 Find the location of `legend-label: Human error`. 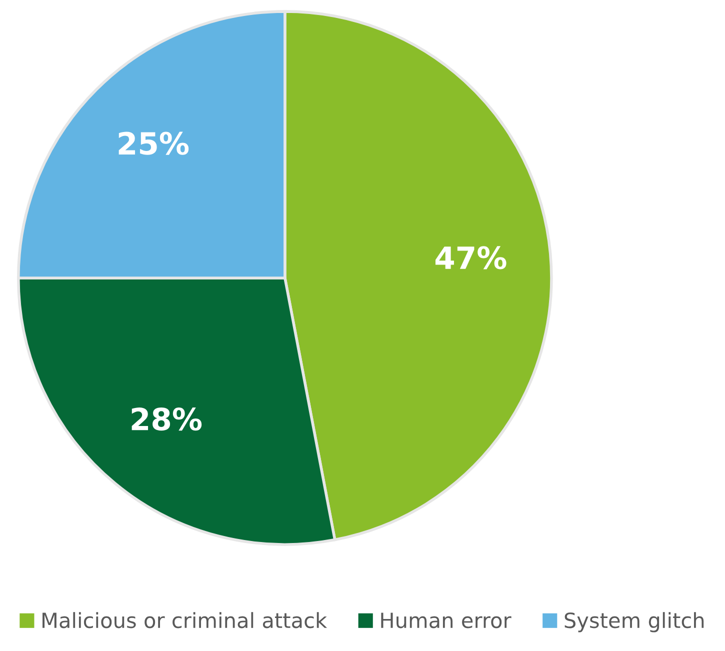

legend-label: Human error is located at coordinates (446, 620).